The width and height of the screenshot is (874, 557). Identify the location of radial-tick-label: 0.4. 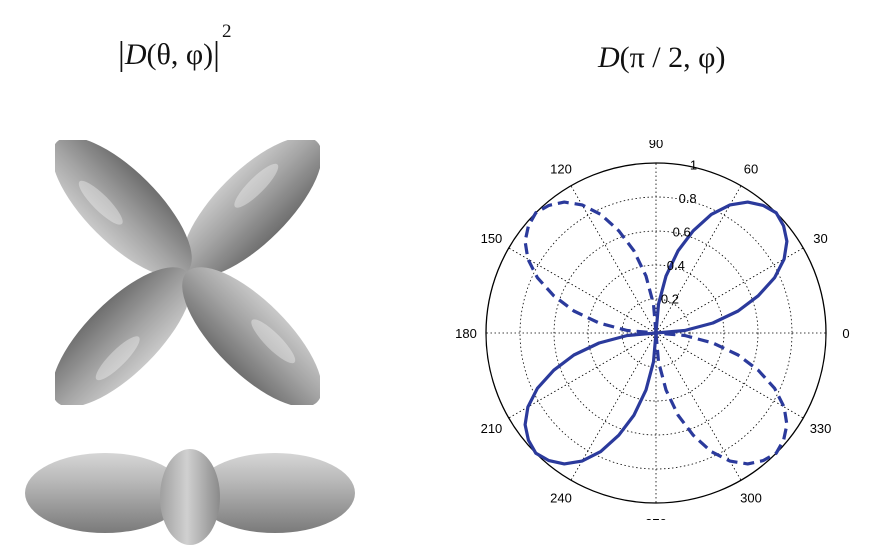
(676, 265).